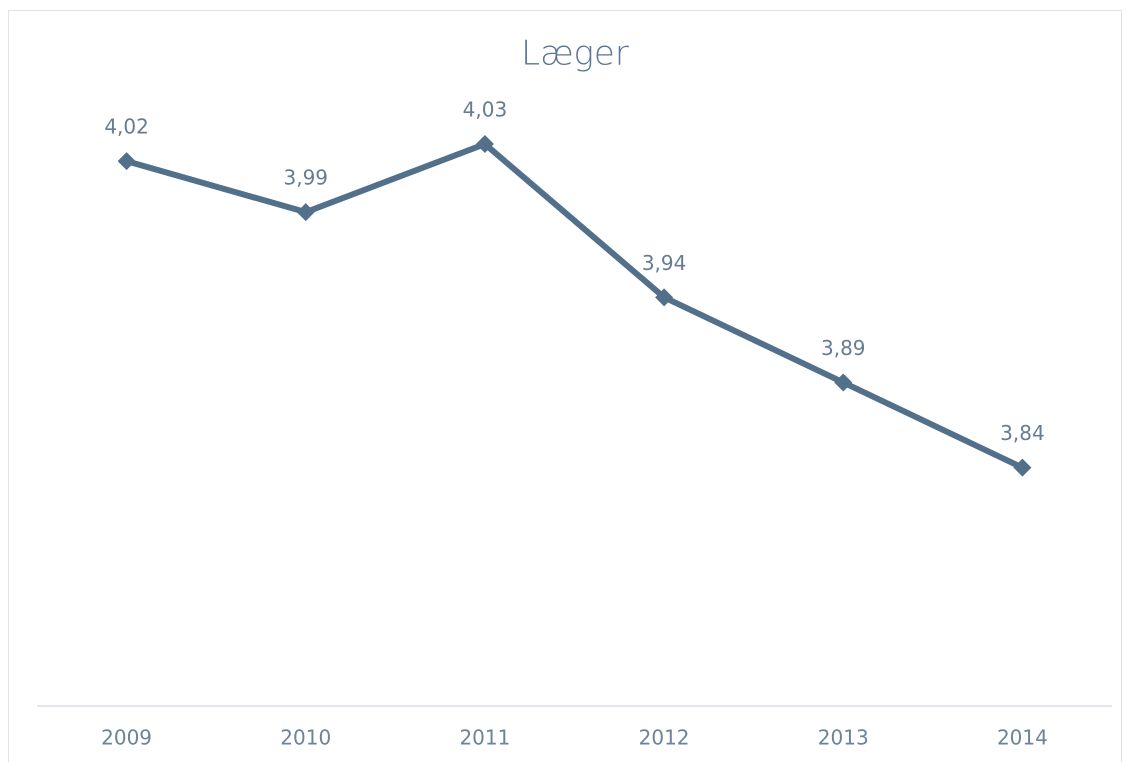 The width and height of the screenshot is (1131, 762). Describe the element at coordinates (484, 738) in the screenshot. I see `x-tick-label: 2011` at that location.